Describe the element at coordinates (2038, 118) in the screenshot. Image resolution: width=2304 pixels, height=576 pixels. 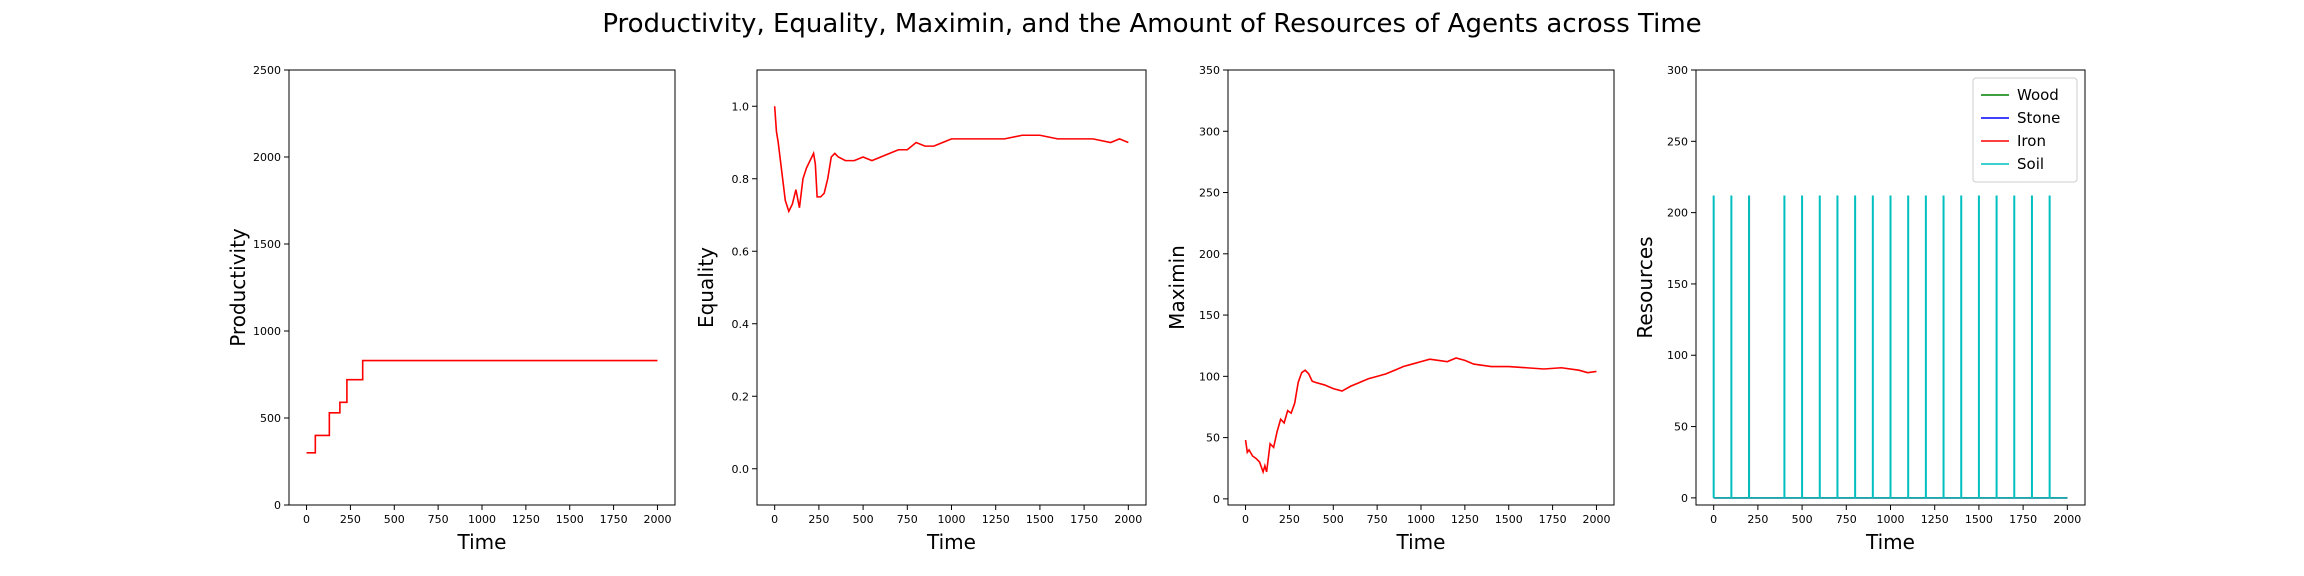
I see `legend-label: Stone` at that location.